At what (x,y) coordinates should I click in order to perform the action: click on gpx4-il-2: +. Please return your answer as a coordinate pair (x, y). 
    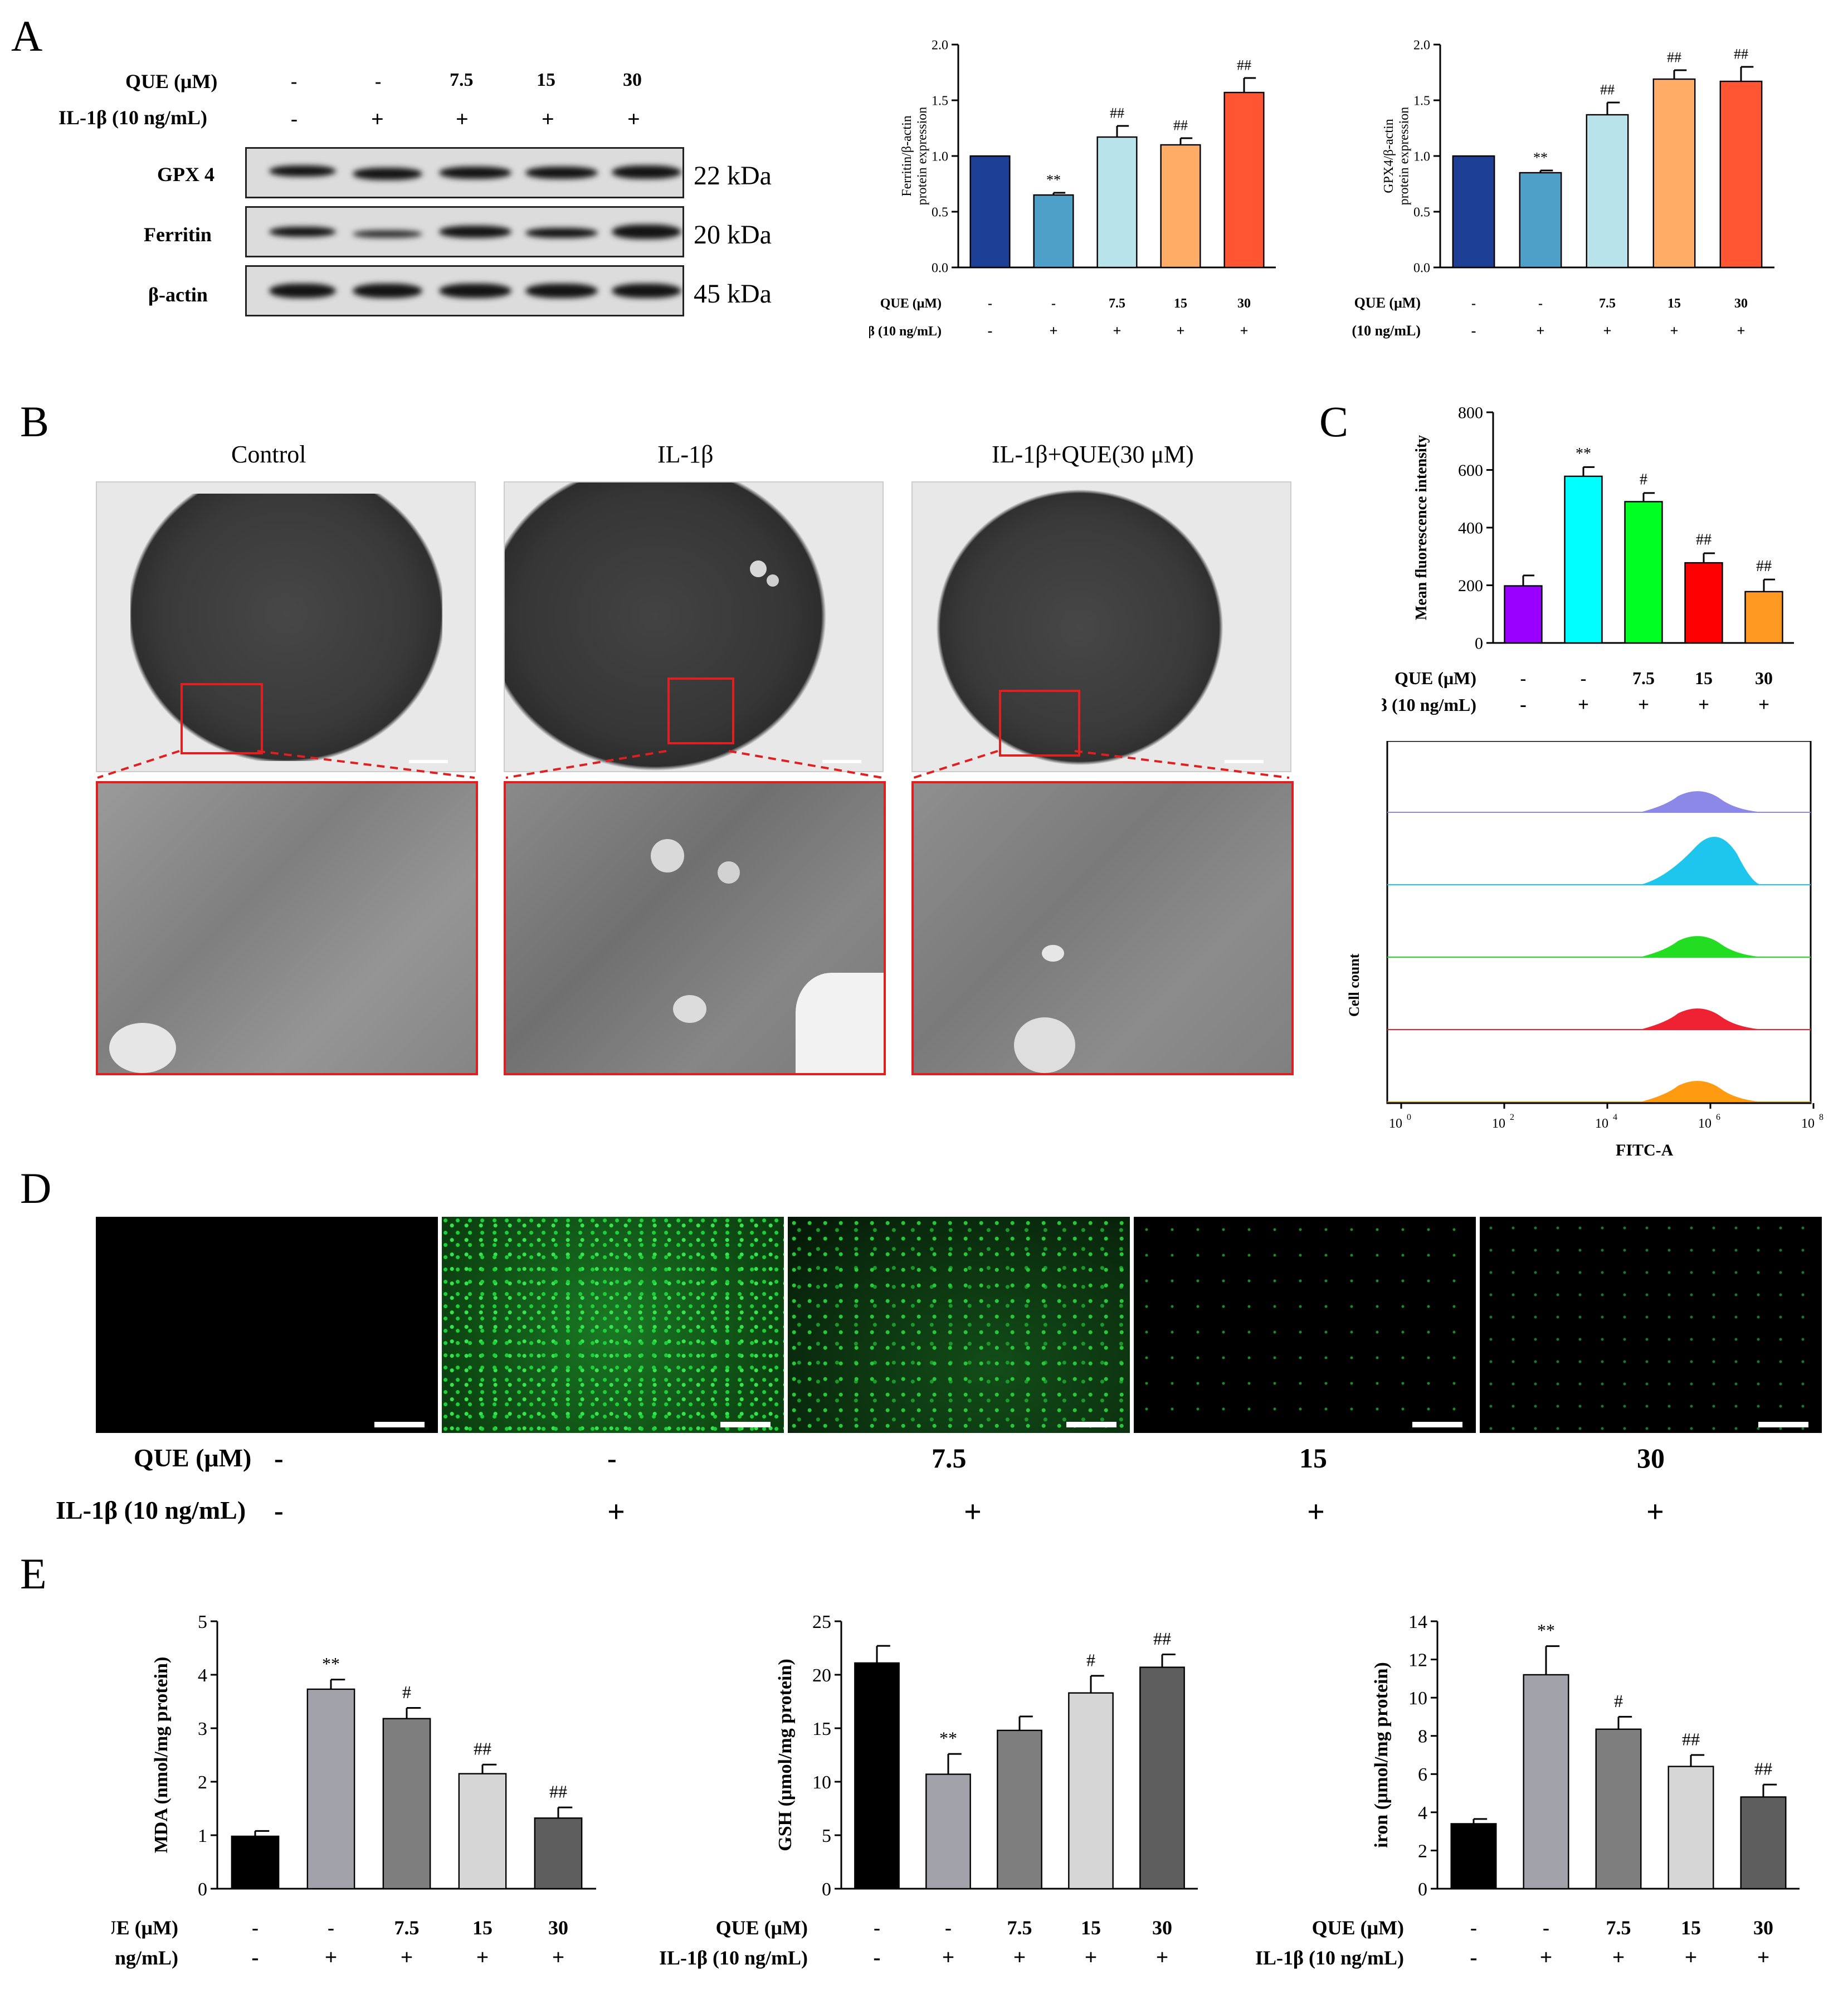
    Looking at the image, I should click on (1607, 330).